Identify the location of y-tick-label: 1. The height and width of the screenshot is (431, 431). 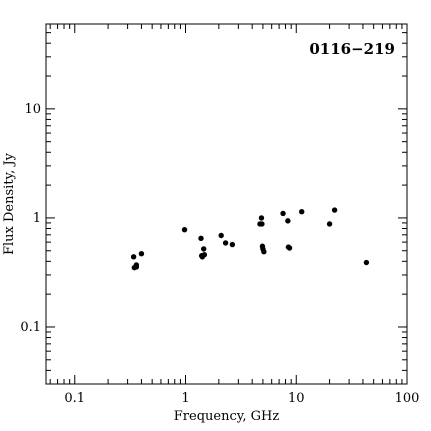
(37, 218).